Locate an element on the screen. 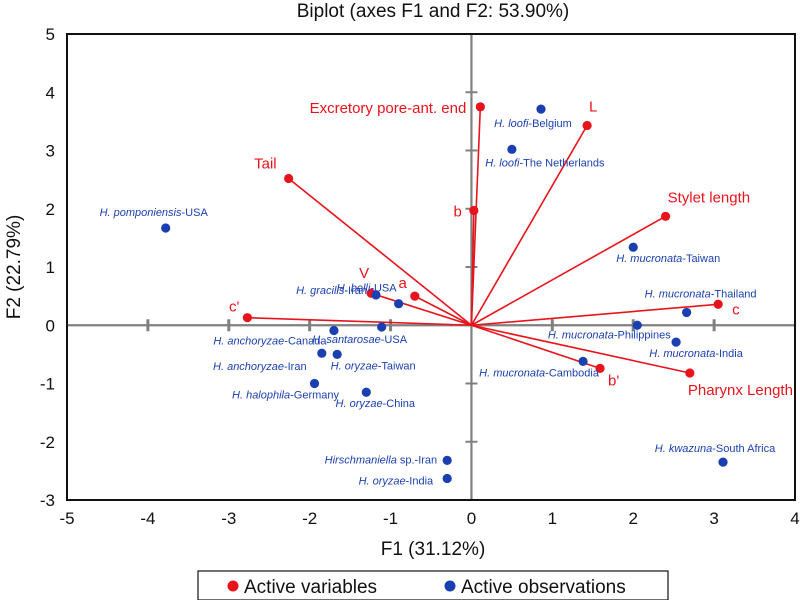 The width and height of the screenshot is (800, 600). y-tick-label: 5 is located at coordinates (50, 34).